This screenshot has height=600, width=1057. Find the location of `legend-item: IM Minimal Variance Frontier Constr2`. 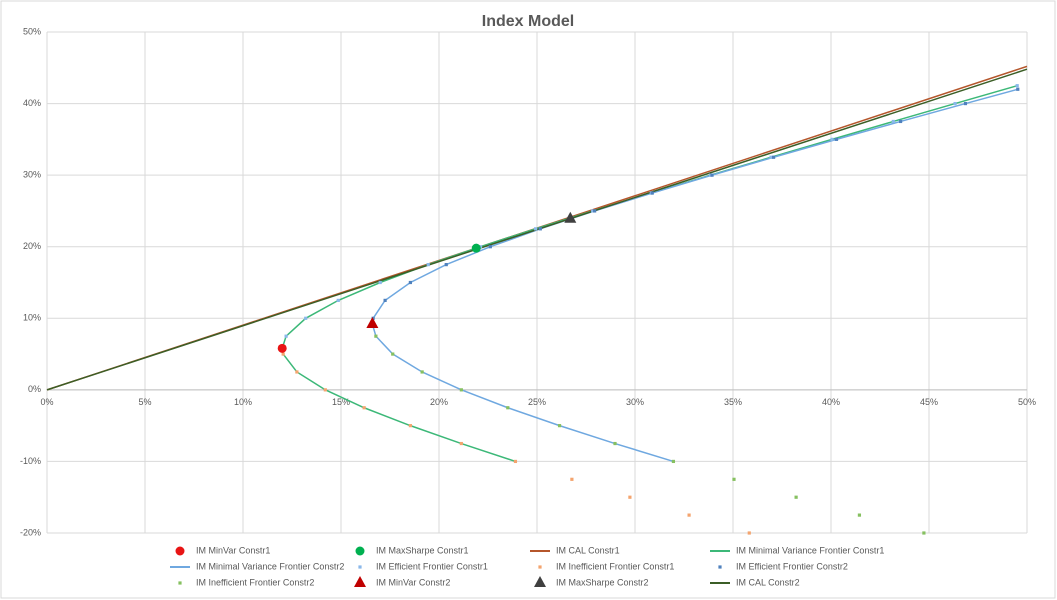

legend-item: IM Minimal Variance Frontier Constr2 is located at coordinates (257, 566).